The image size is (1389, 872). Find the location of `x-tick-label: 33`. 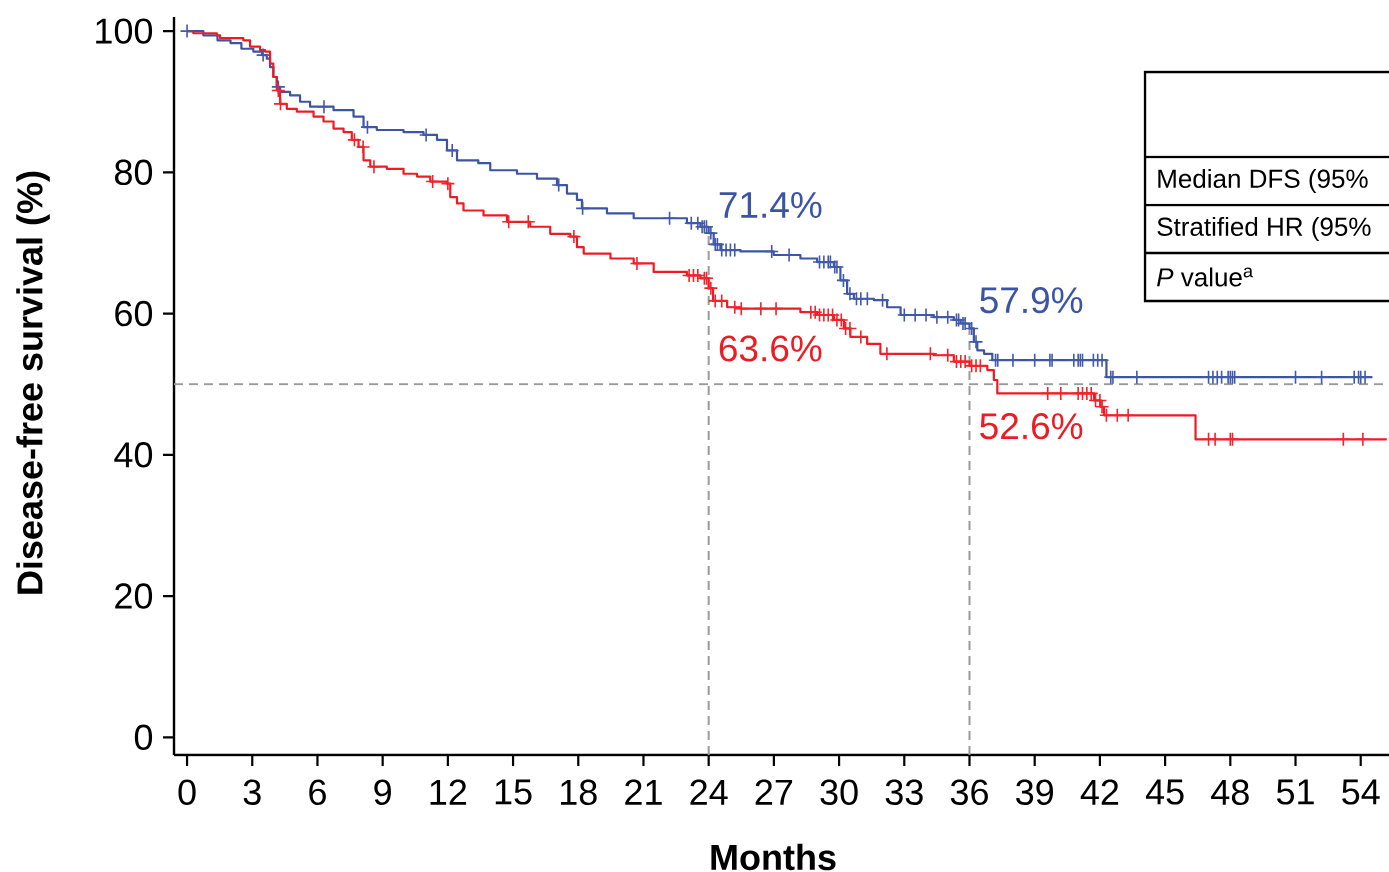

x-tick-label: 33 is located at coordinates (904, 792).